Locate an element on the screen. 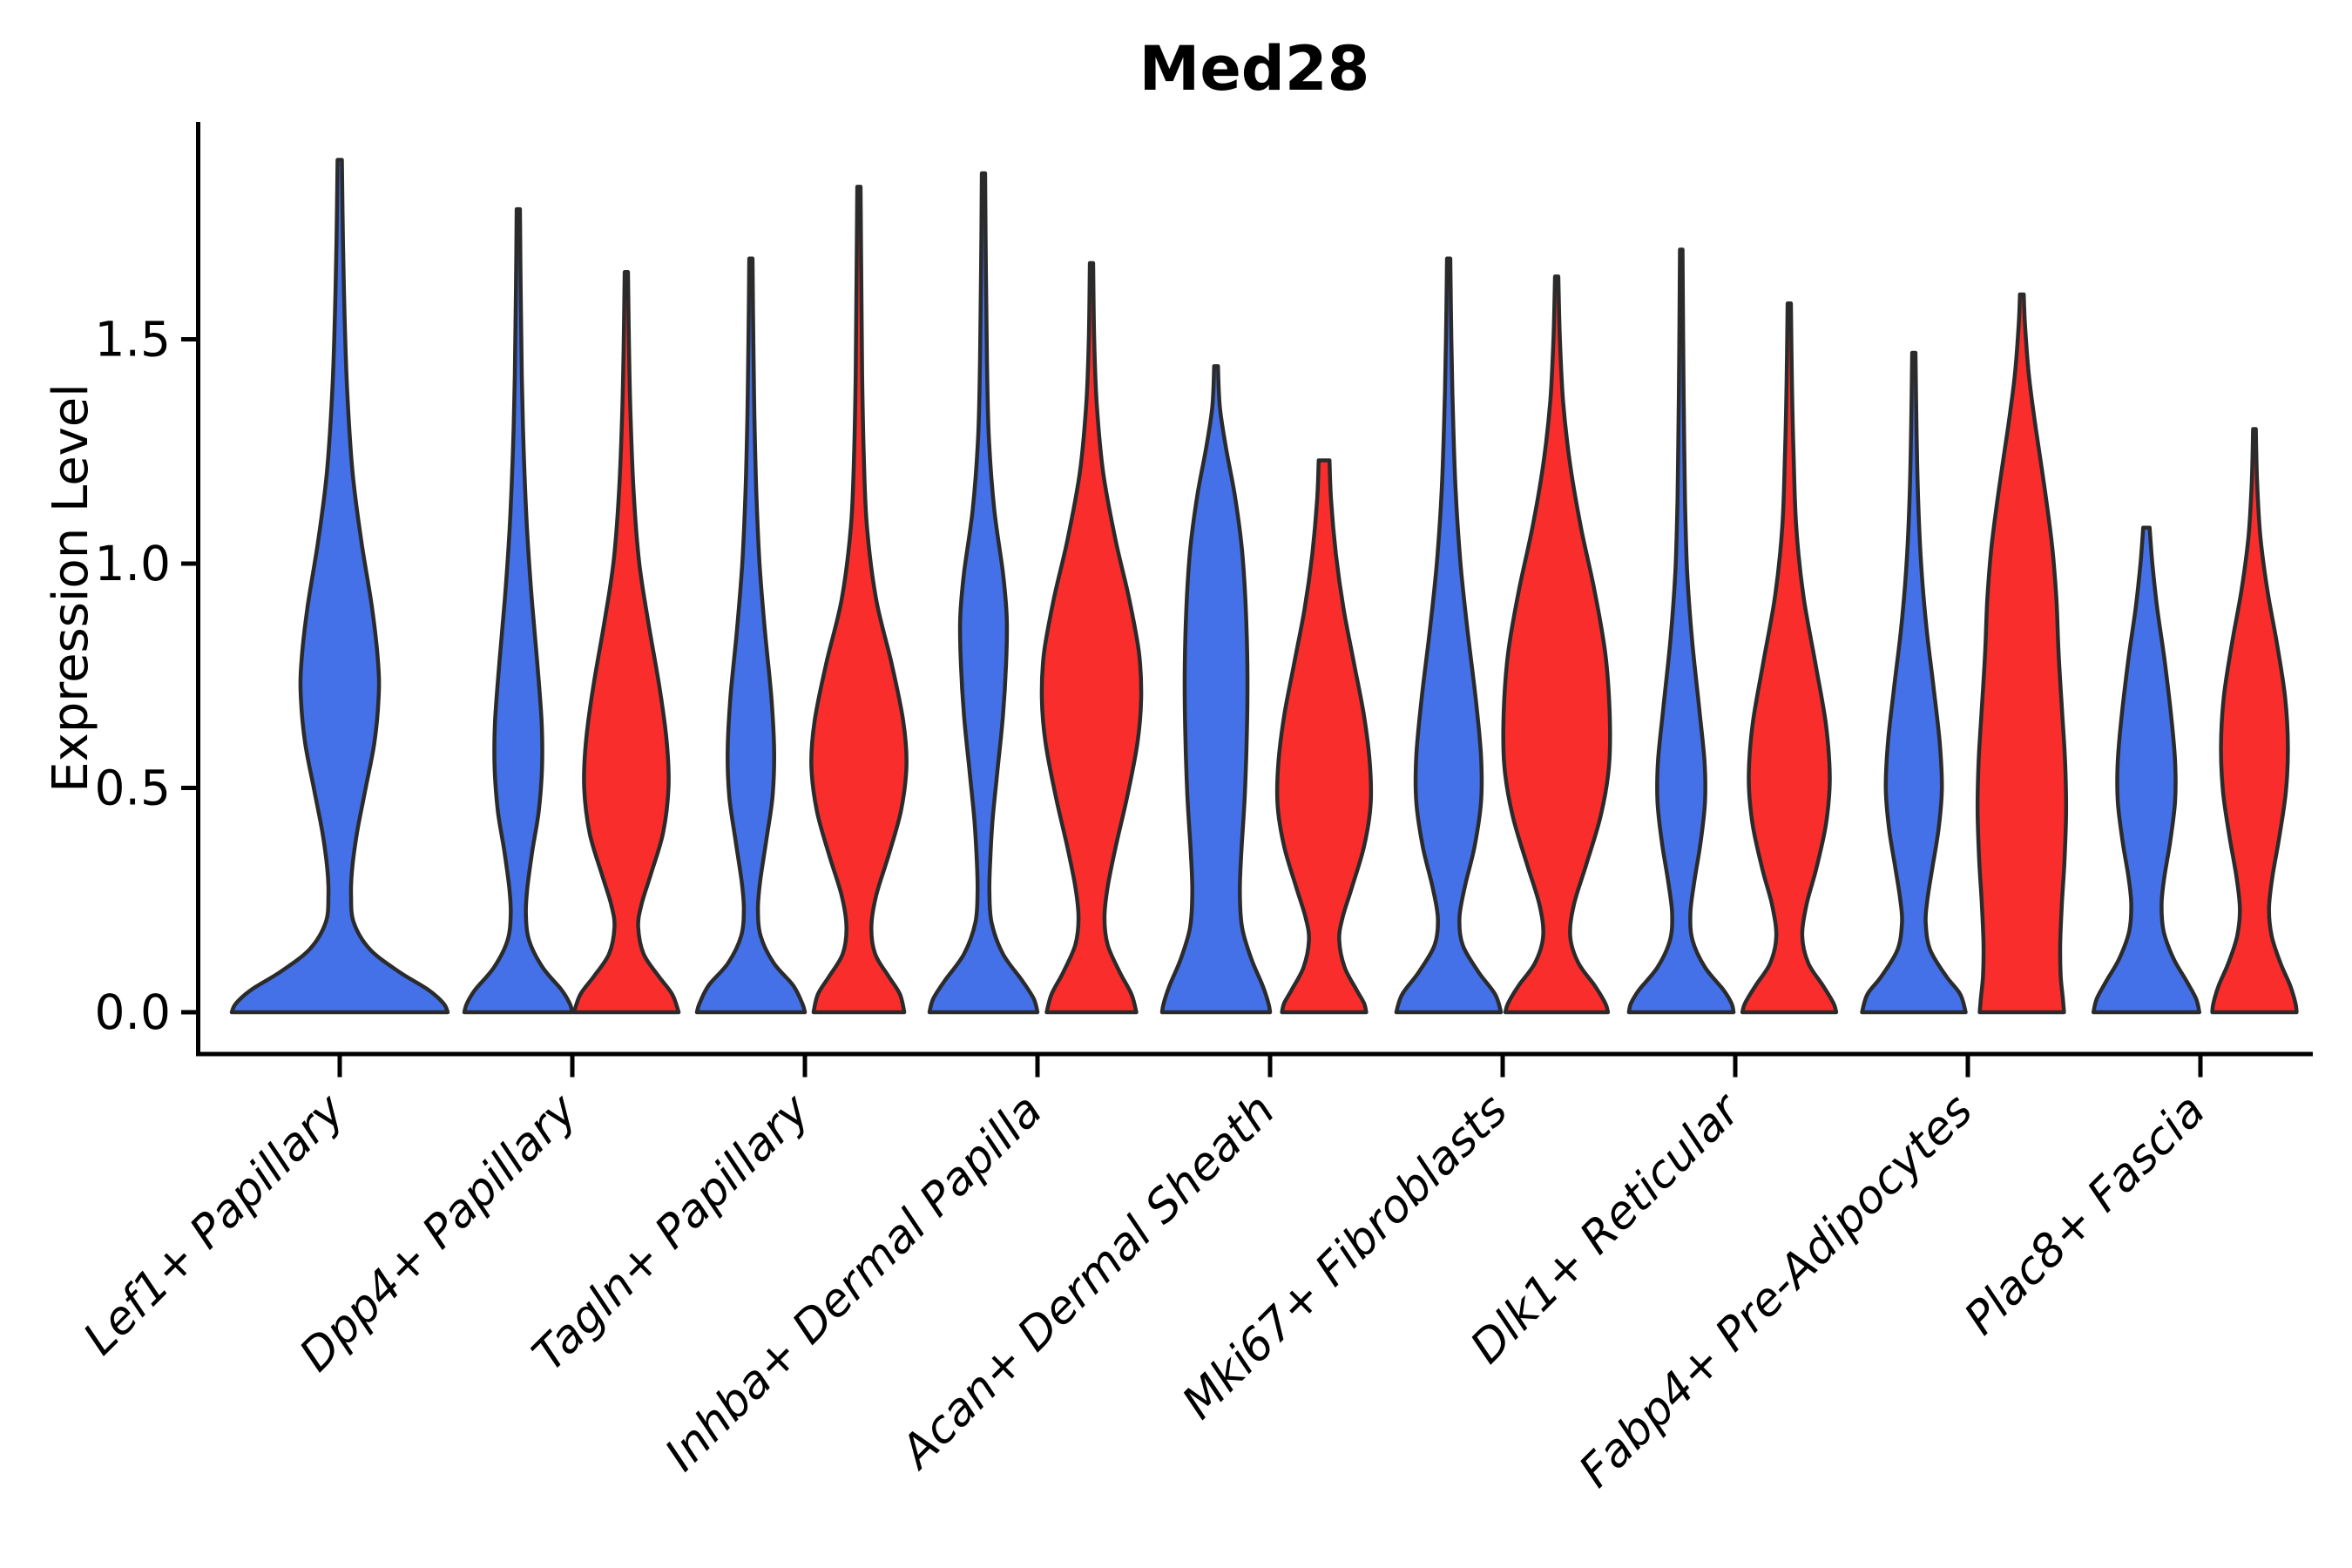  y-tick-label: 0.5 is located at coordinates (133, 788).